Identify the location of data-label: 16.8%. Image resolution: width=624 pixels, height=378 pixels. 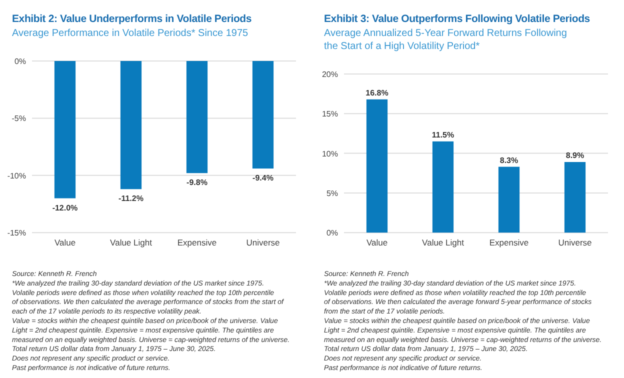
(377, 93).